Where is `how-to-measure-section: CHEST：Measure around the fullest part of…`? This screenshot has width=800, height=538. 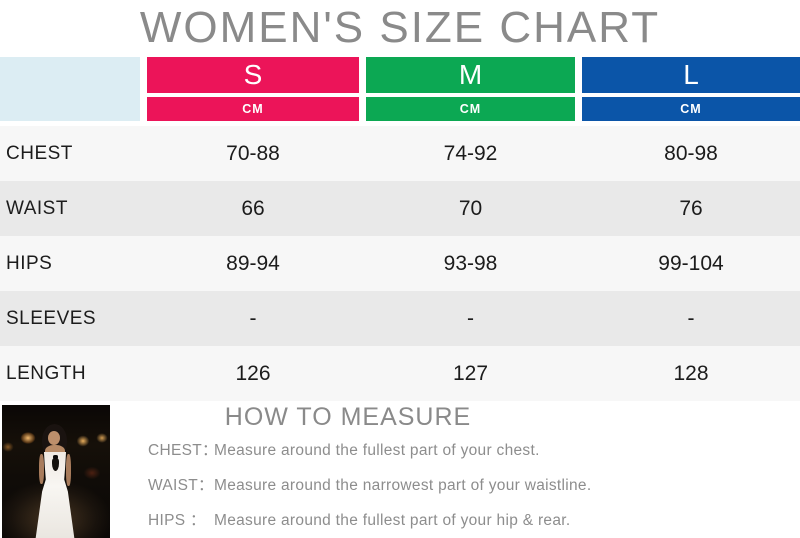
how-to-measure-section: CHEST：Measure around the fullest part of… is located at coordinates (398, 485).